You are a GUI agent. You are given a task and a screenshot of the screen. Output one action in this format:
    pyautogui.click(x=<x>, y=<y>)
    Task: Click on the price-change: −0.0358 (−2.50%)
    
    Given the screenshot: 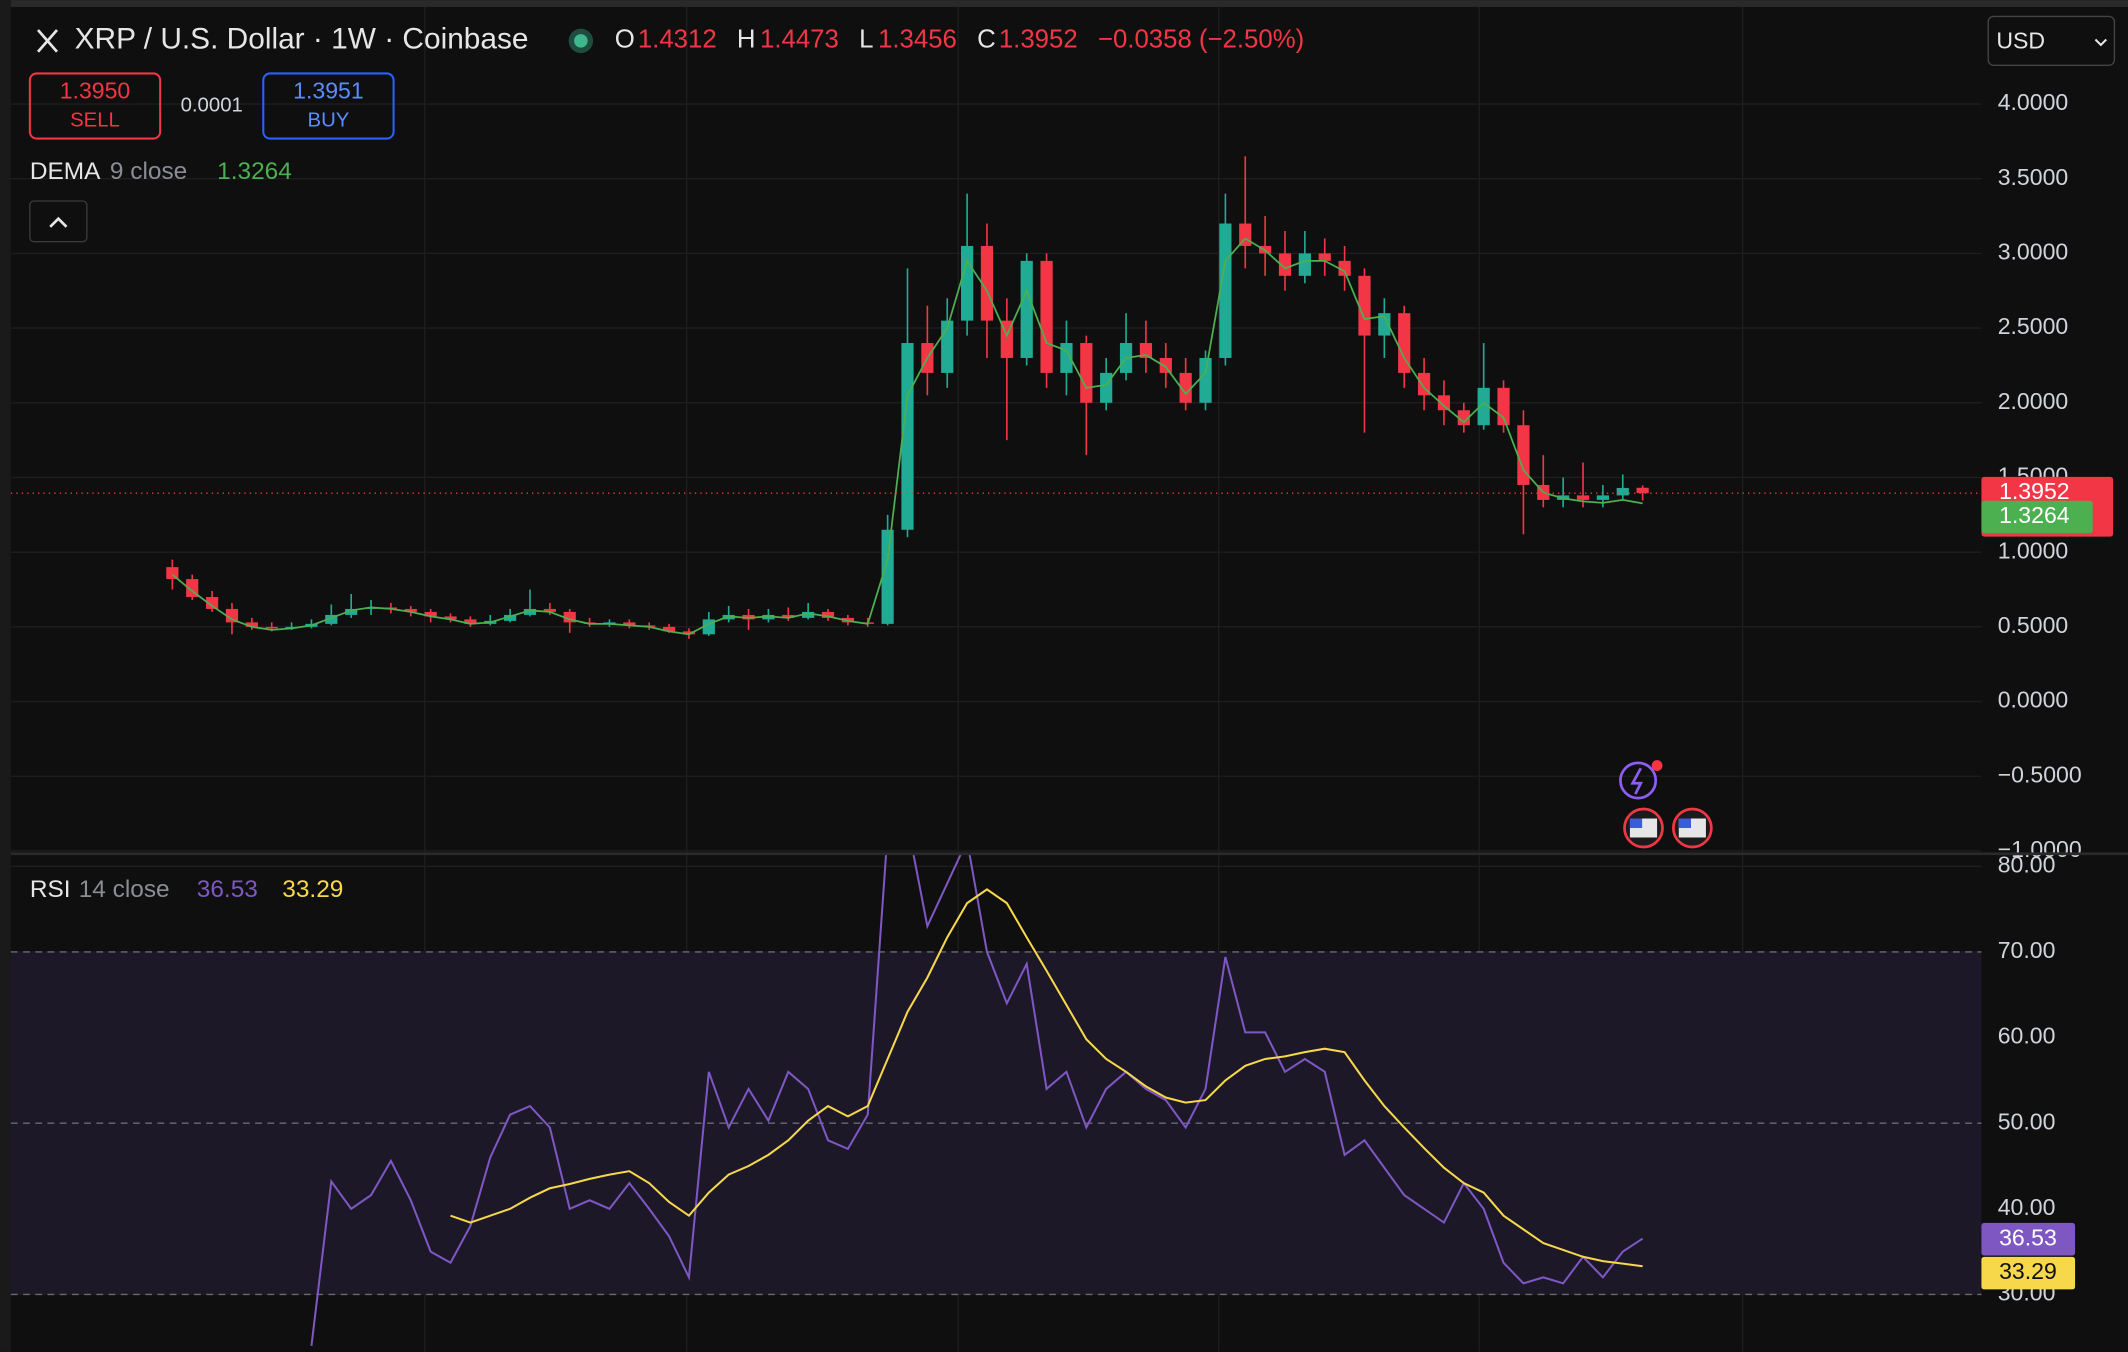 What is the action you would take?
    pyautogui.click(x=1201, y=40)
    